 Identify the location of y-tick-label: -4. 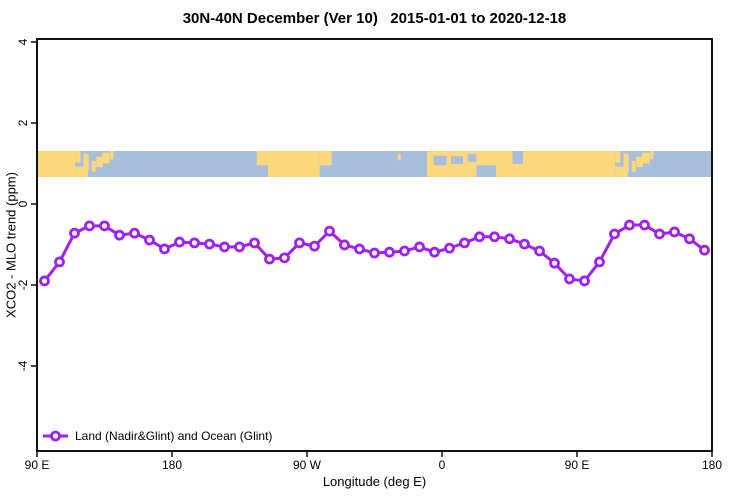
(23, 366).